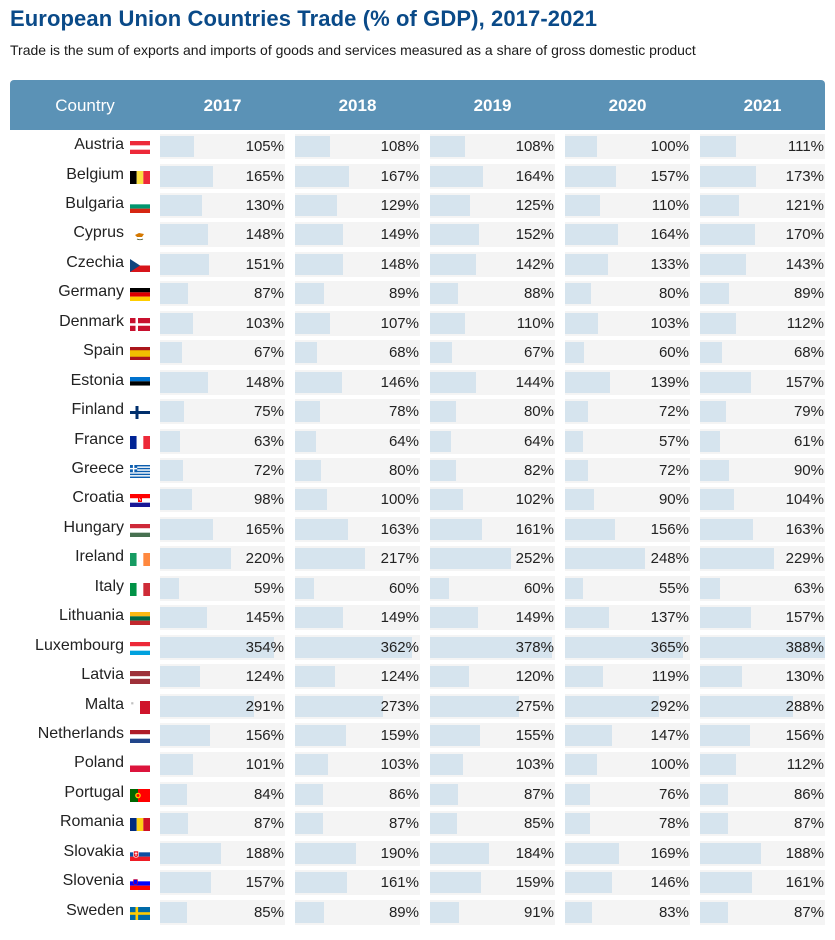  I want to click on value-label: 137%, so click(669, 618).